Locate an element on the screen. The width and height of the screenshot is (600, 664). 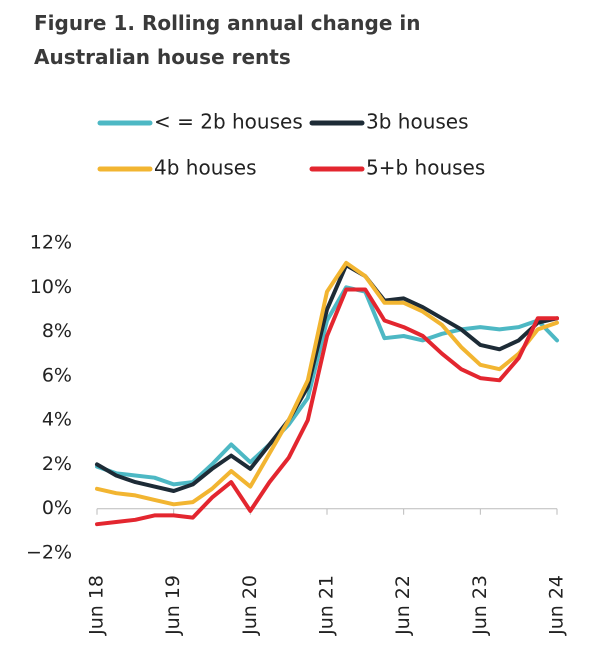
x-tick-label: Jun 24 is located at coordinates (557, 605).